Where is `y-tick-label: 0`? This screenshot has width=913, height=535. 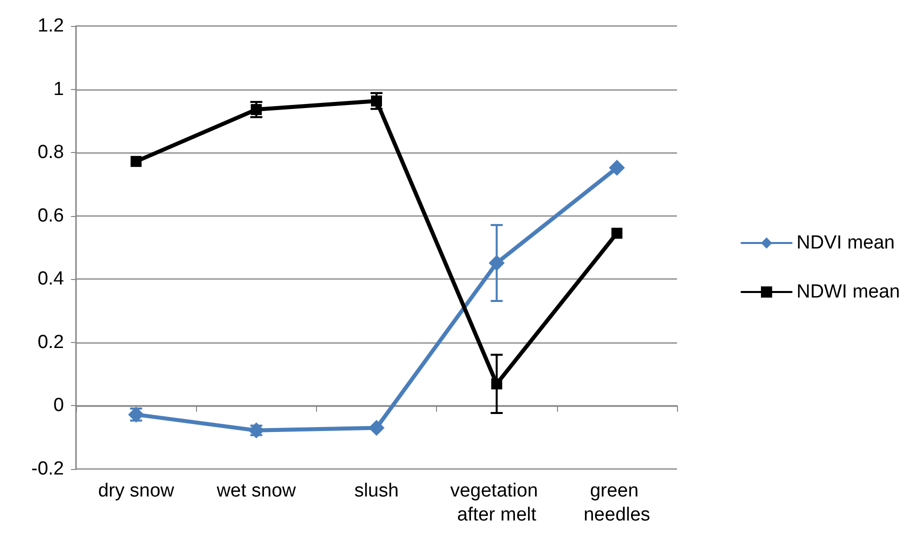 y-tick-label: 0 is located at coordinates (58, 405).